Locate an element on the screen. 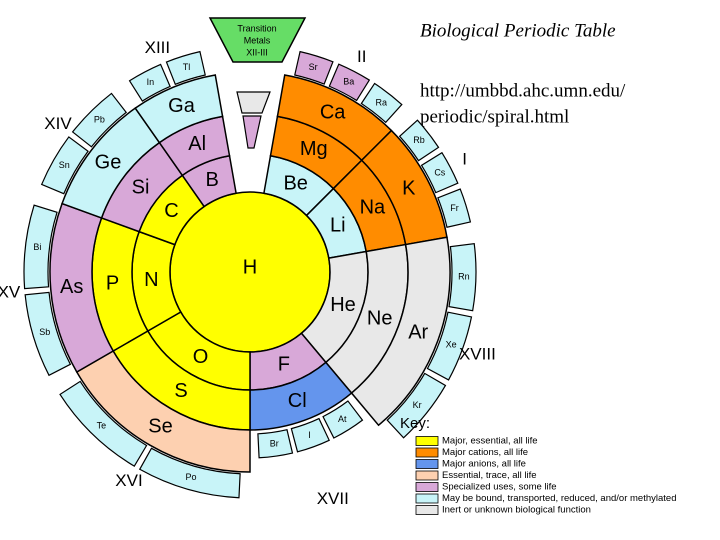 The image size is (720, 540). transition-box is located at coordinates (257, 40).